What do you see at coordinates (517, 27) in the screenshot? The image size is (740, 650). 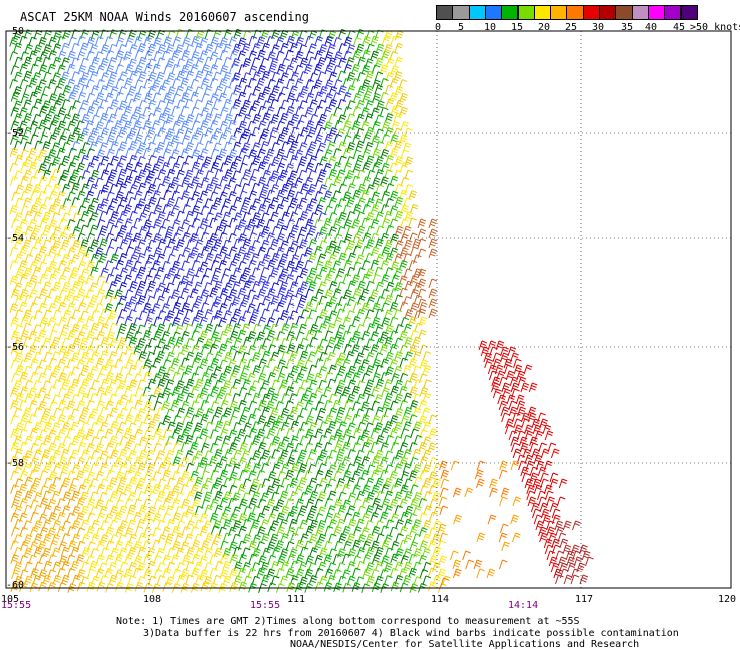 I see `legend-label: 15` at bounding box center [517, 27].